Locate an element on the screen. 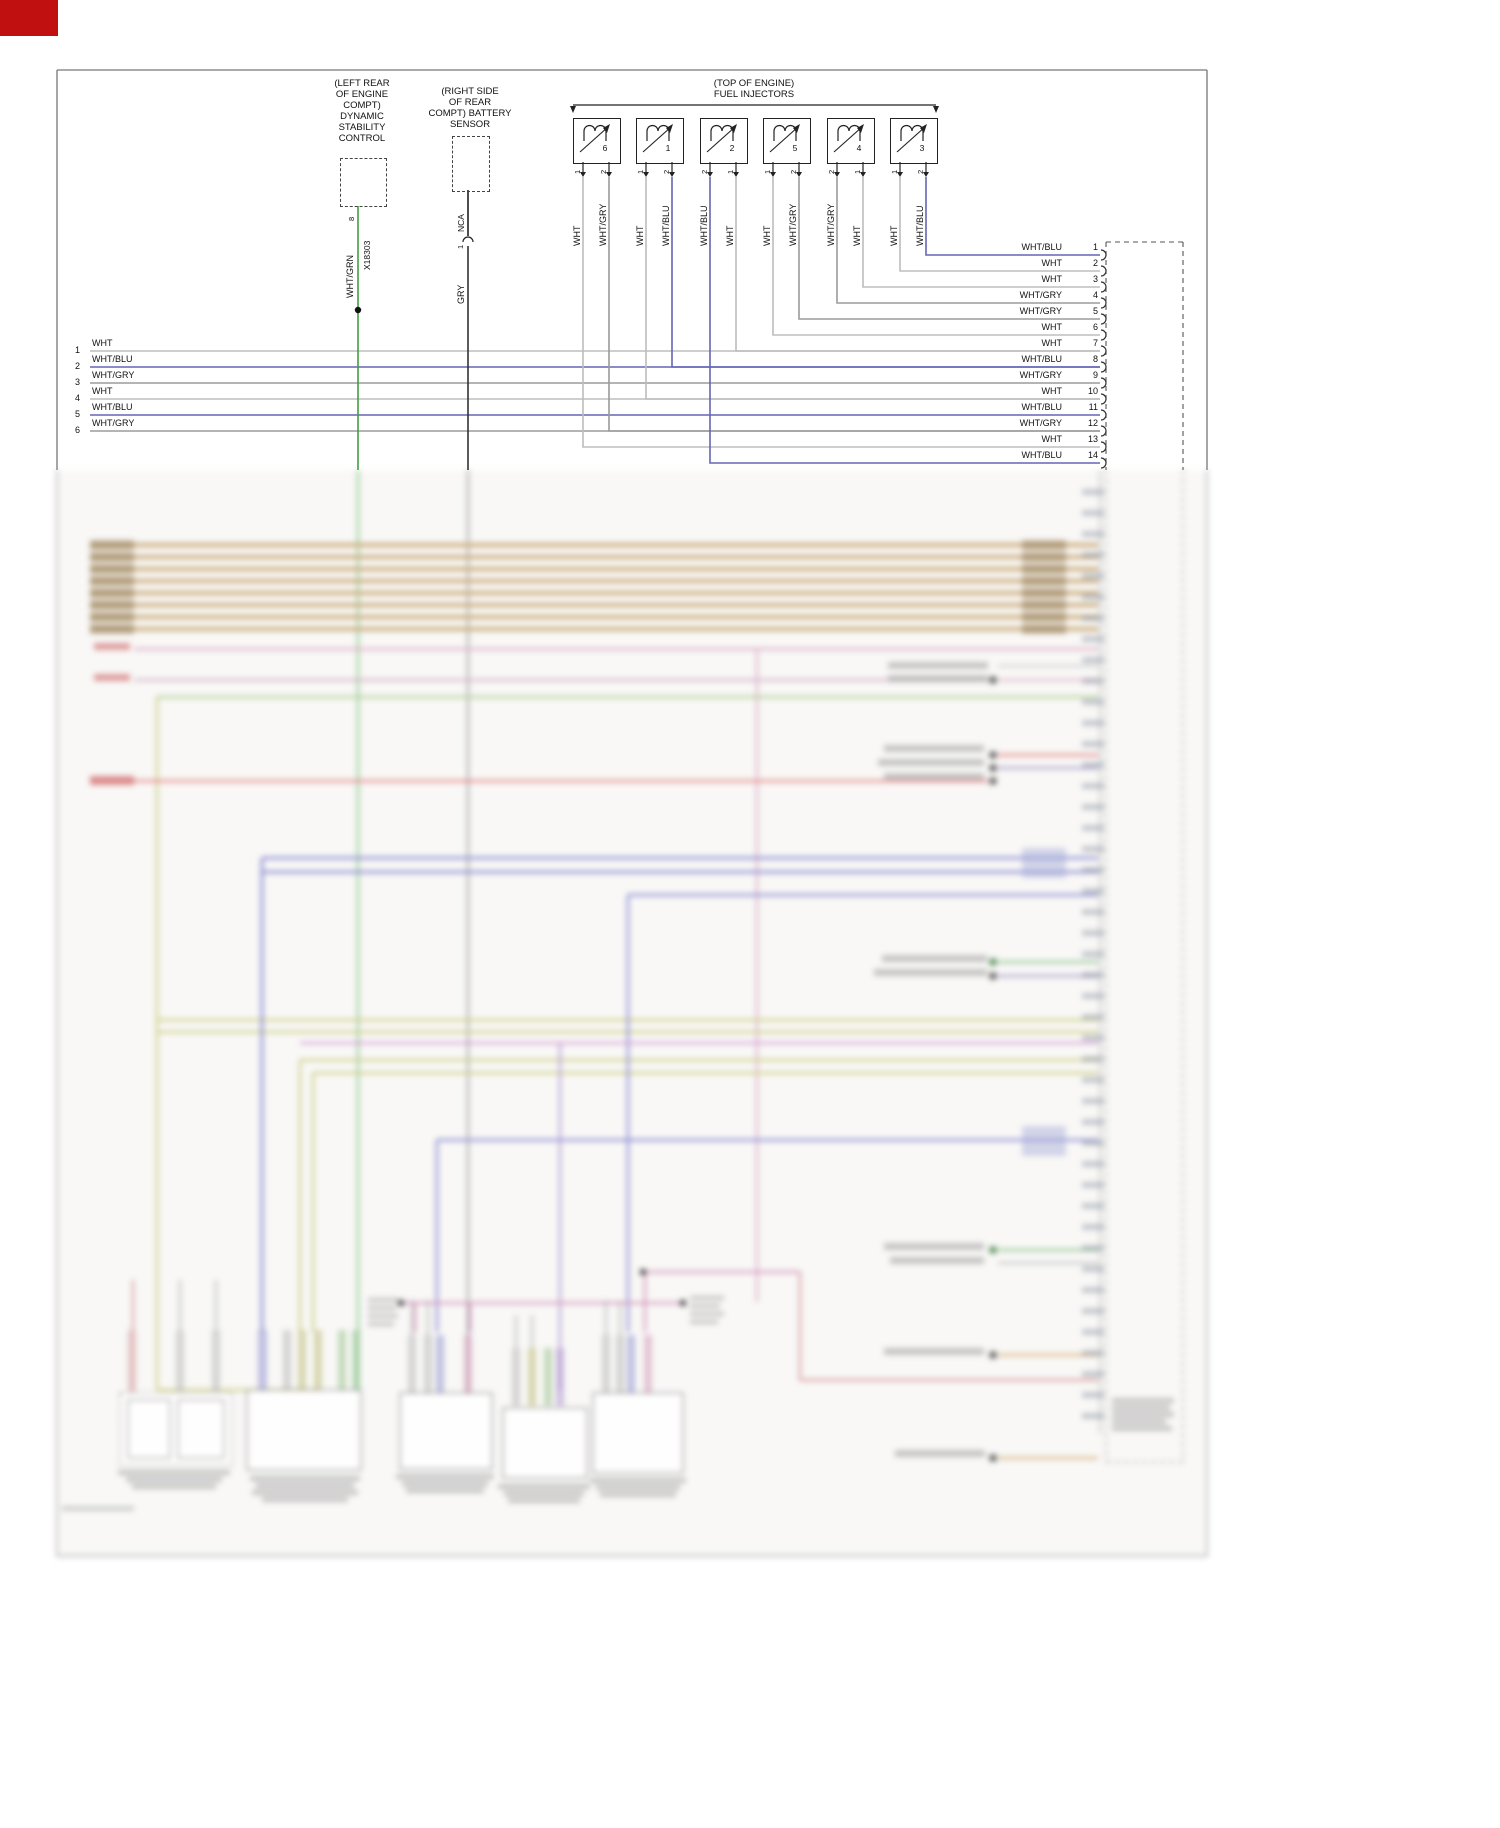 Image resolution: width=1500 pixels, height=1828 pixels. battery-pin-number: 1 is located at coordinates (460, 246).